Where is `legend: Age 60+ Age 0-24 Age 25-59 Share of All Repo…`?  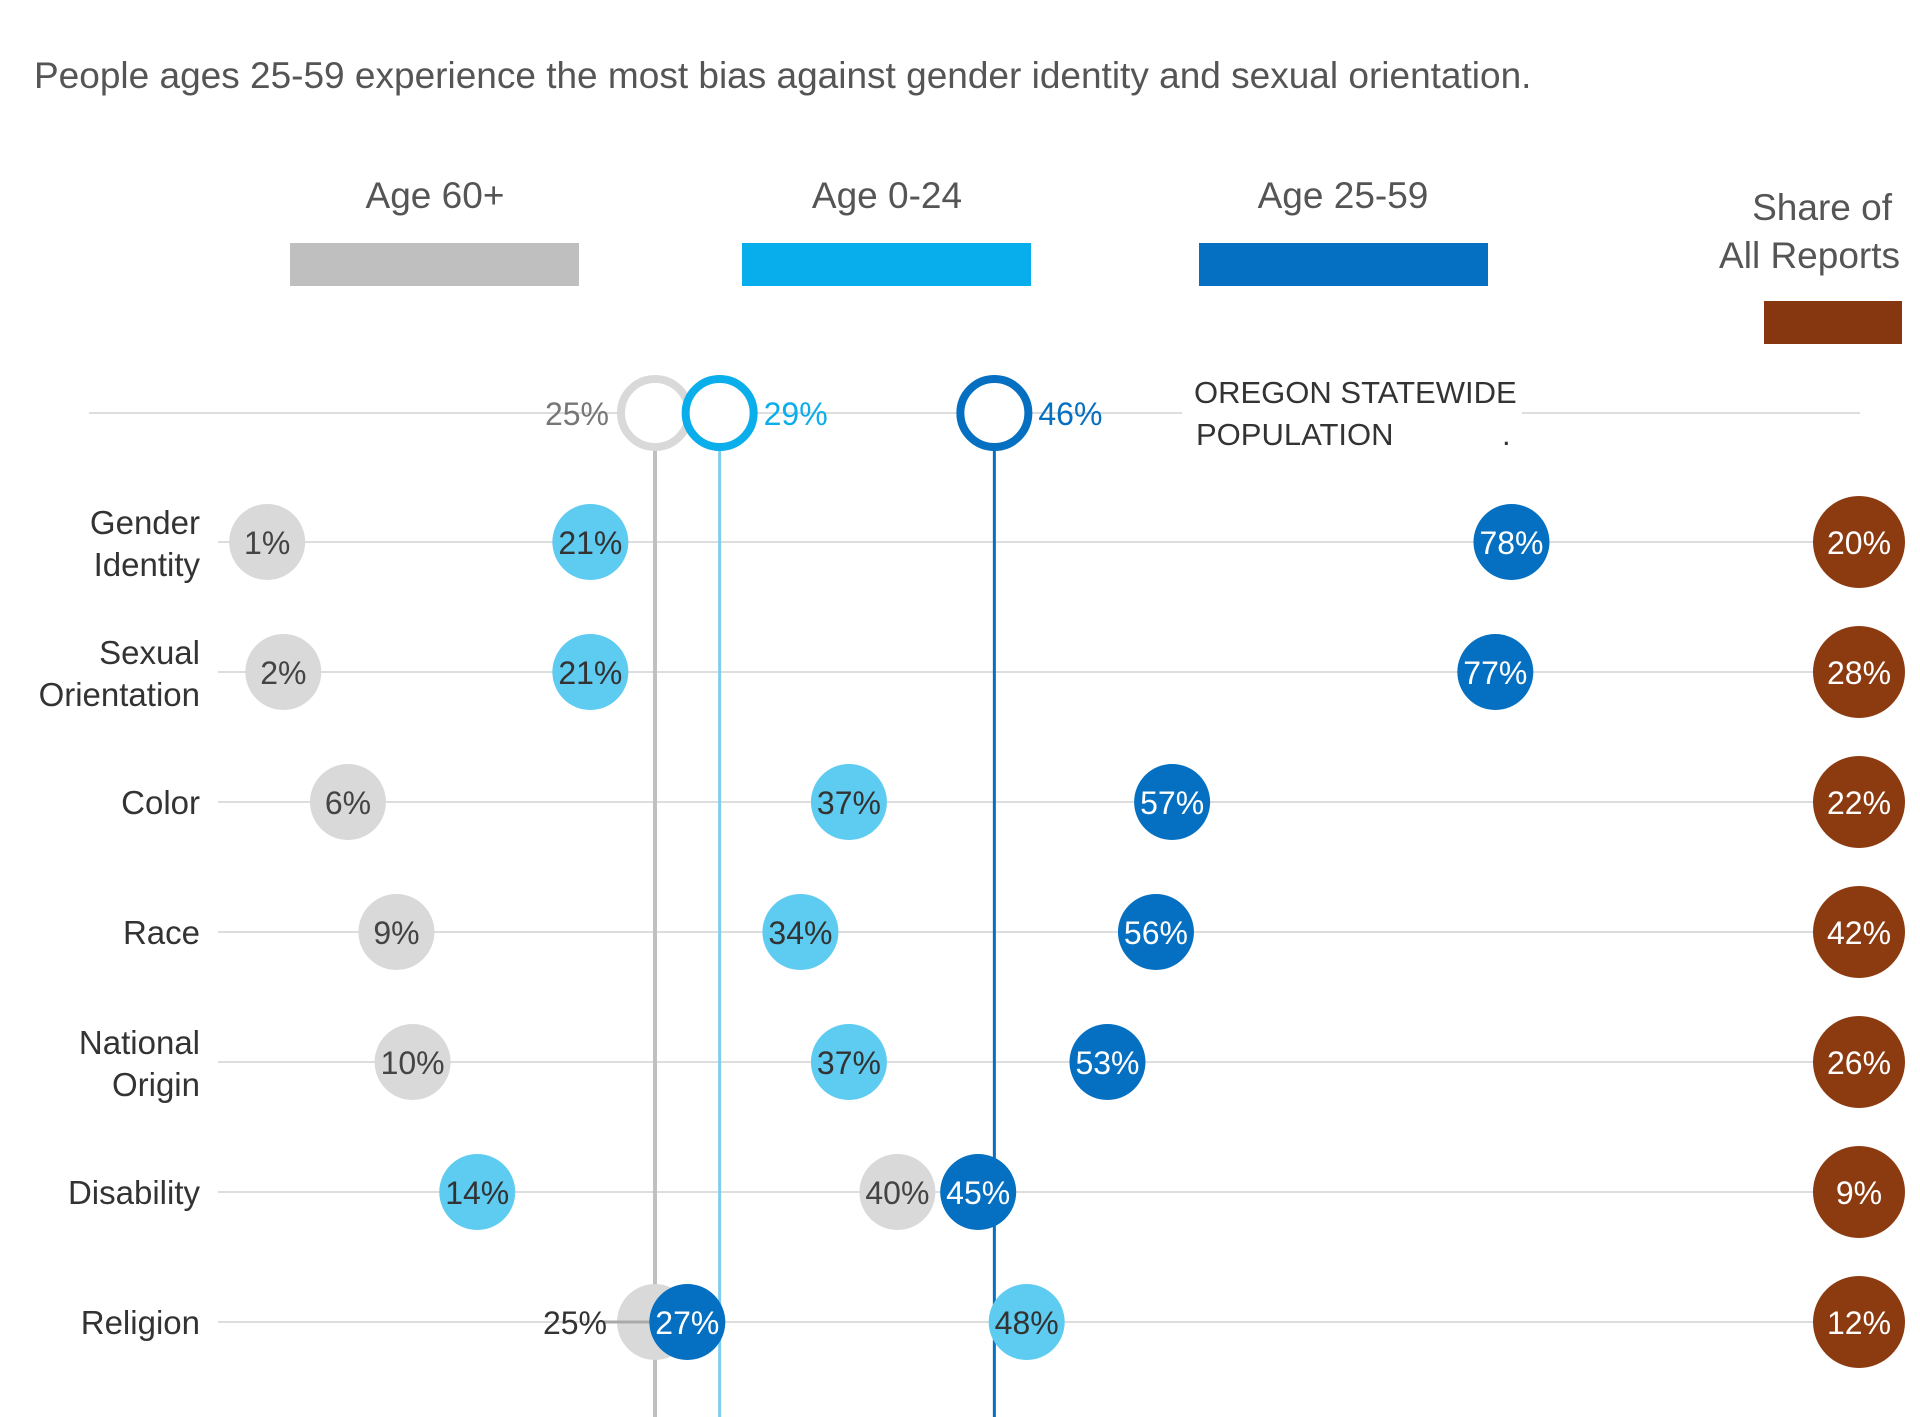
legend: Age 60+ Age 0-24 Age 25-59 Share of All Repo… is located at coordinates (1096, 259).